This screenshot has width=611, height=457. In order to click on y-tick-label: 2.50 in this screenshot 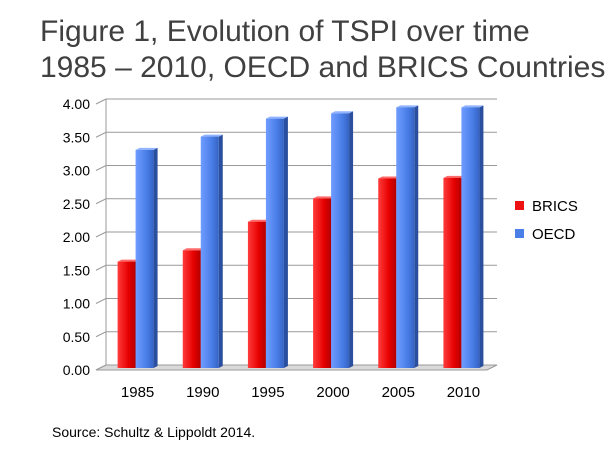, I will do `click(76, 204)`.